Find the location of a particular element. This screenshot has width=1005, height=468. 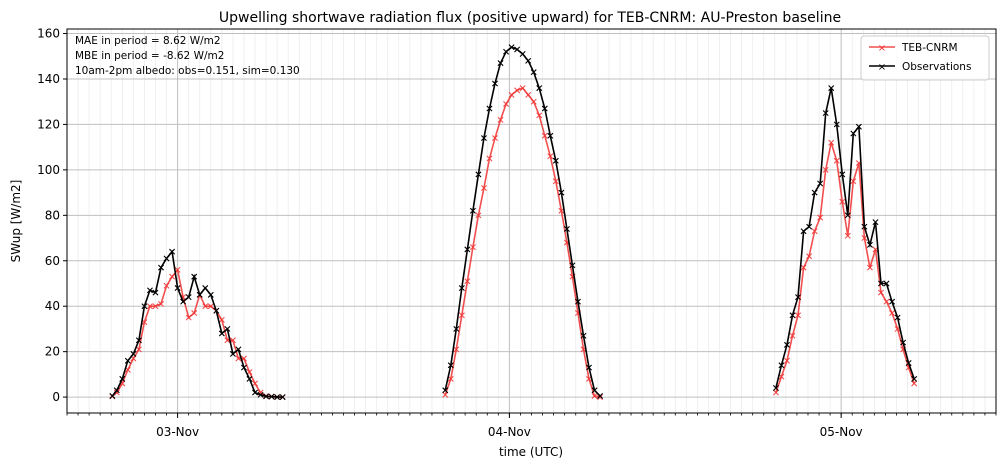

x-tick-label: 05-Nov is located at coordinates (841, 432).